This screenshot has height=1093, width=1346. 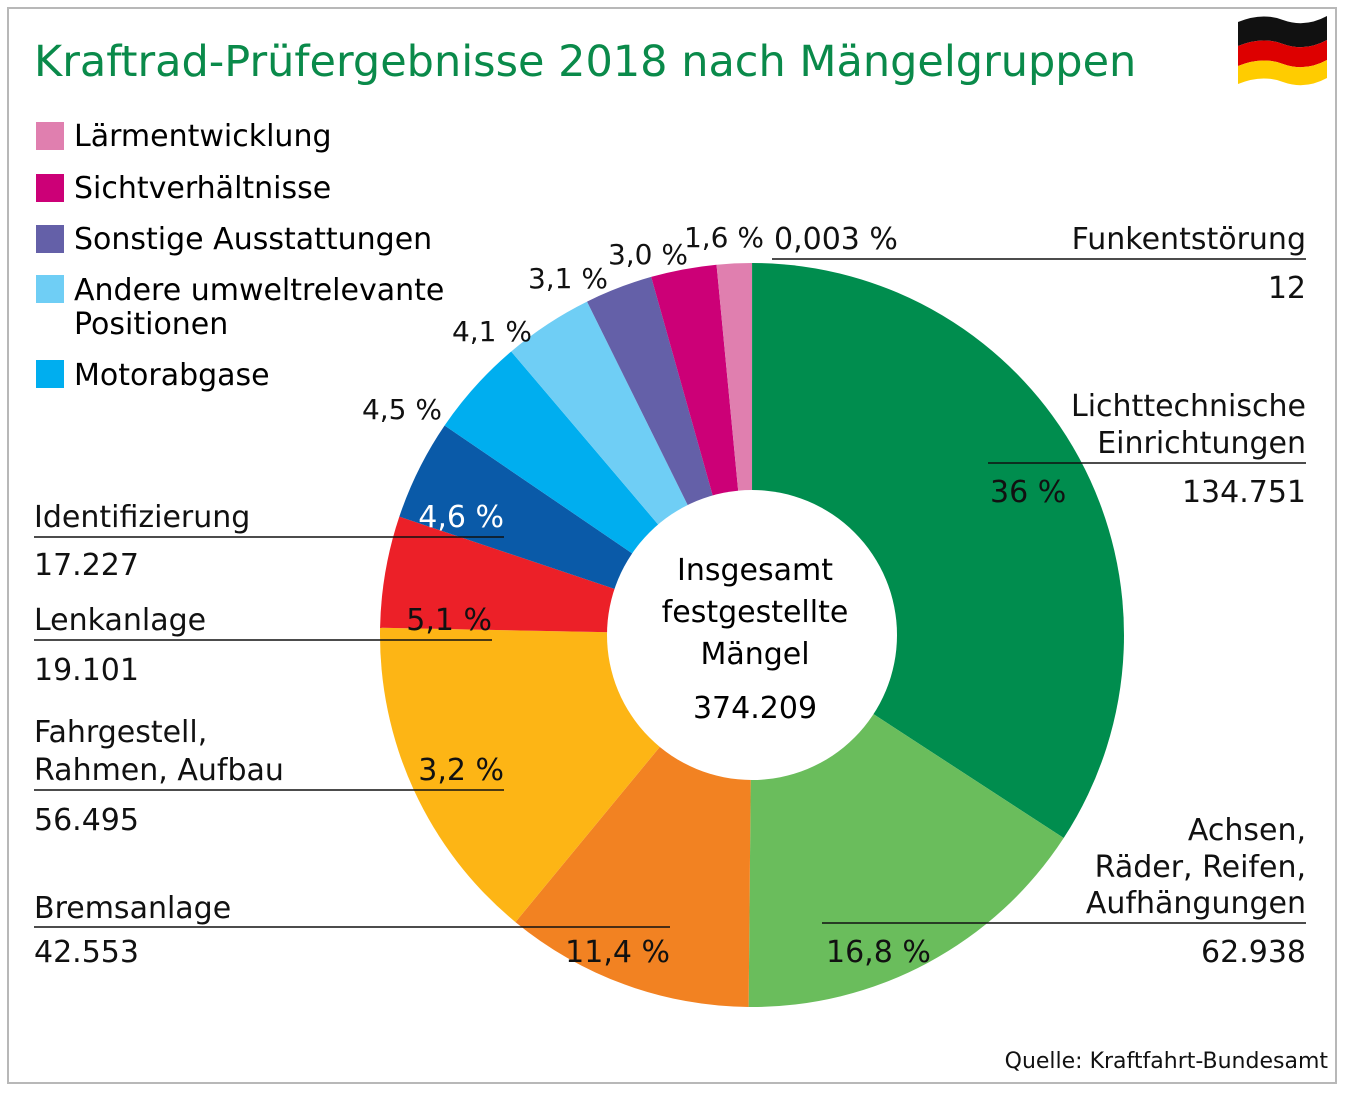 What do you see at coordinates (120, 620) in the screenshot?
I see `label-lenkanlage: Lenkanlage` at bounding box center [120, 620].